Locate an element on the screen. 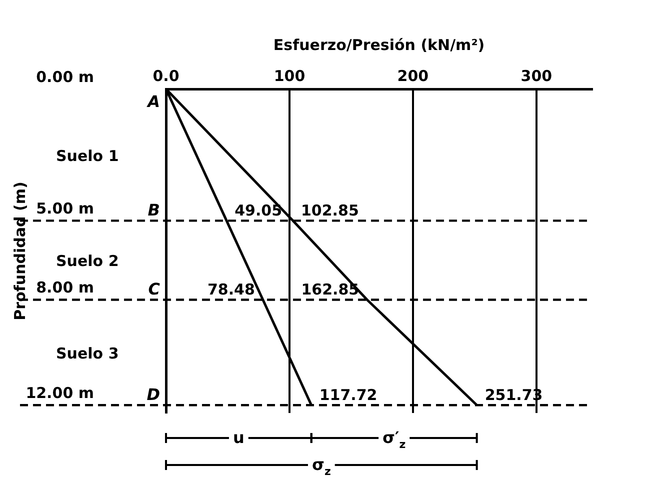  text: Suelo 3 is located at coordinates (87, 353).